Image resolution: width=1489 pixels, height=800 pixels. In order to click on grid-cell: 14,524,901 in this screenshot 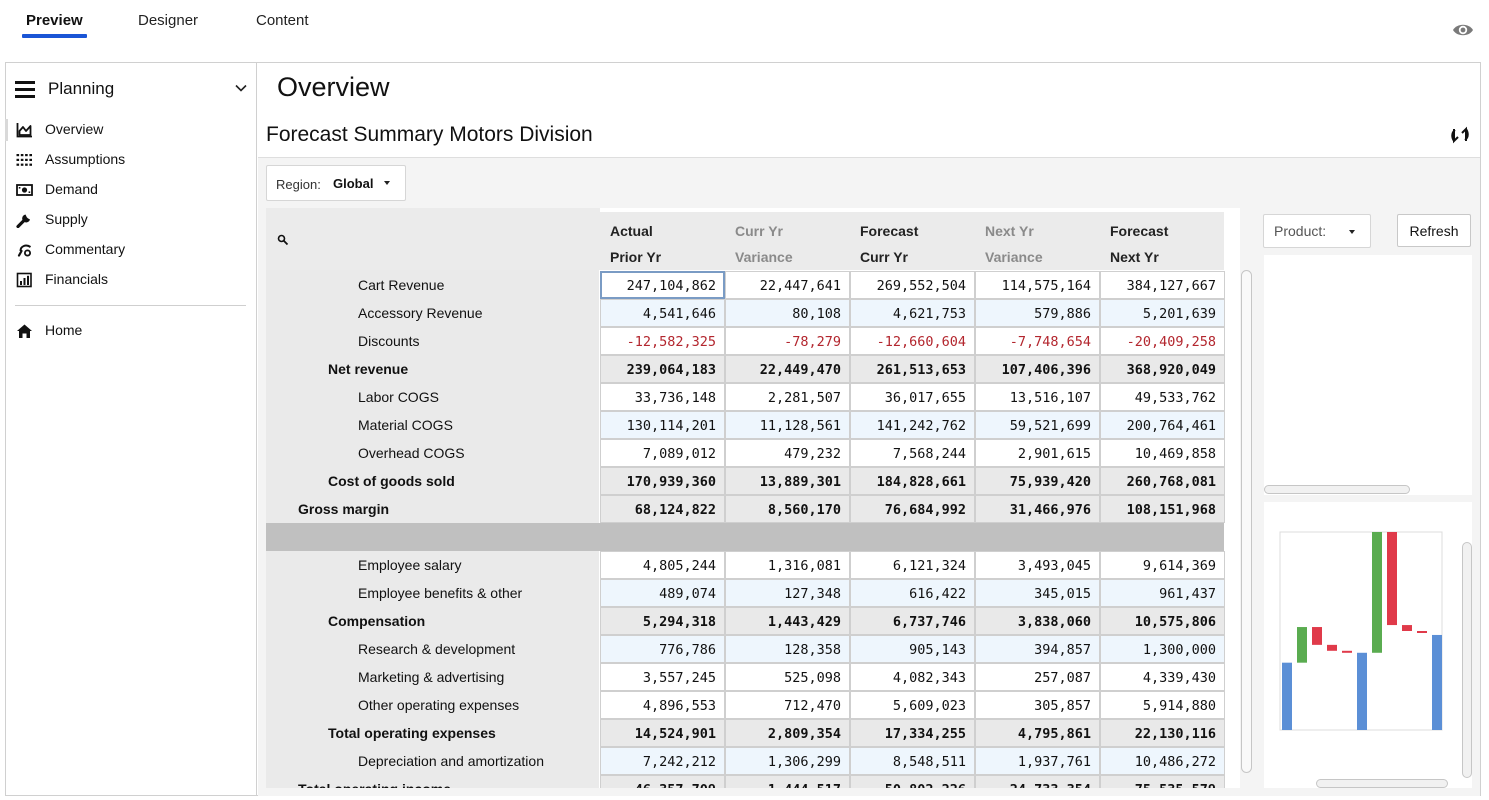, I will do `click(662, 733)`.